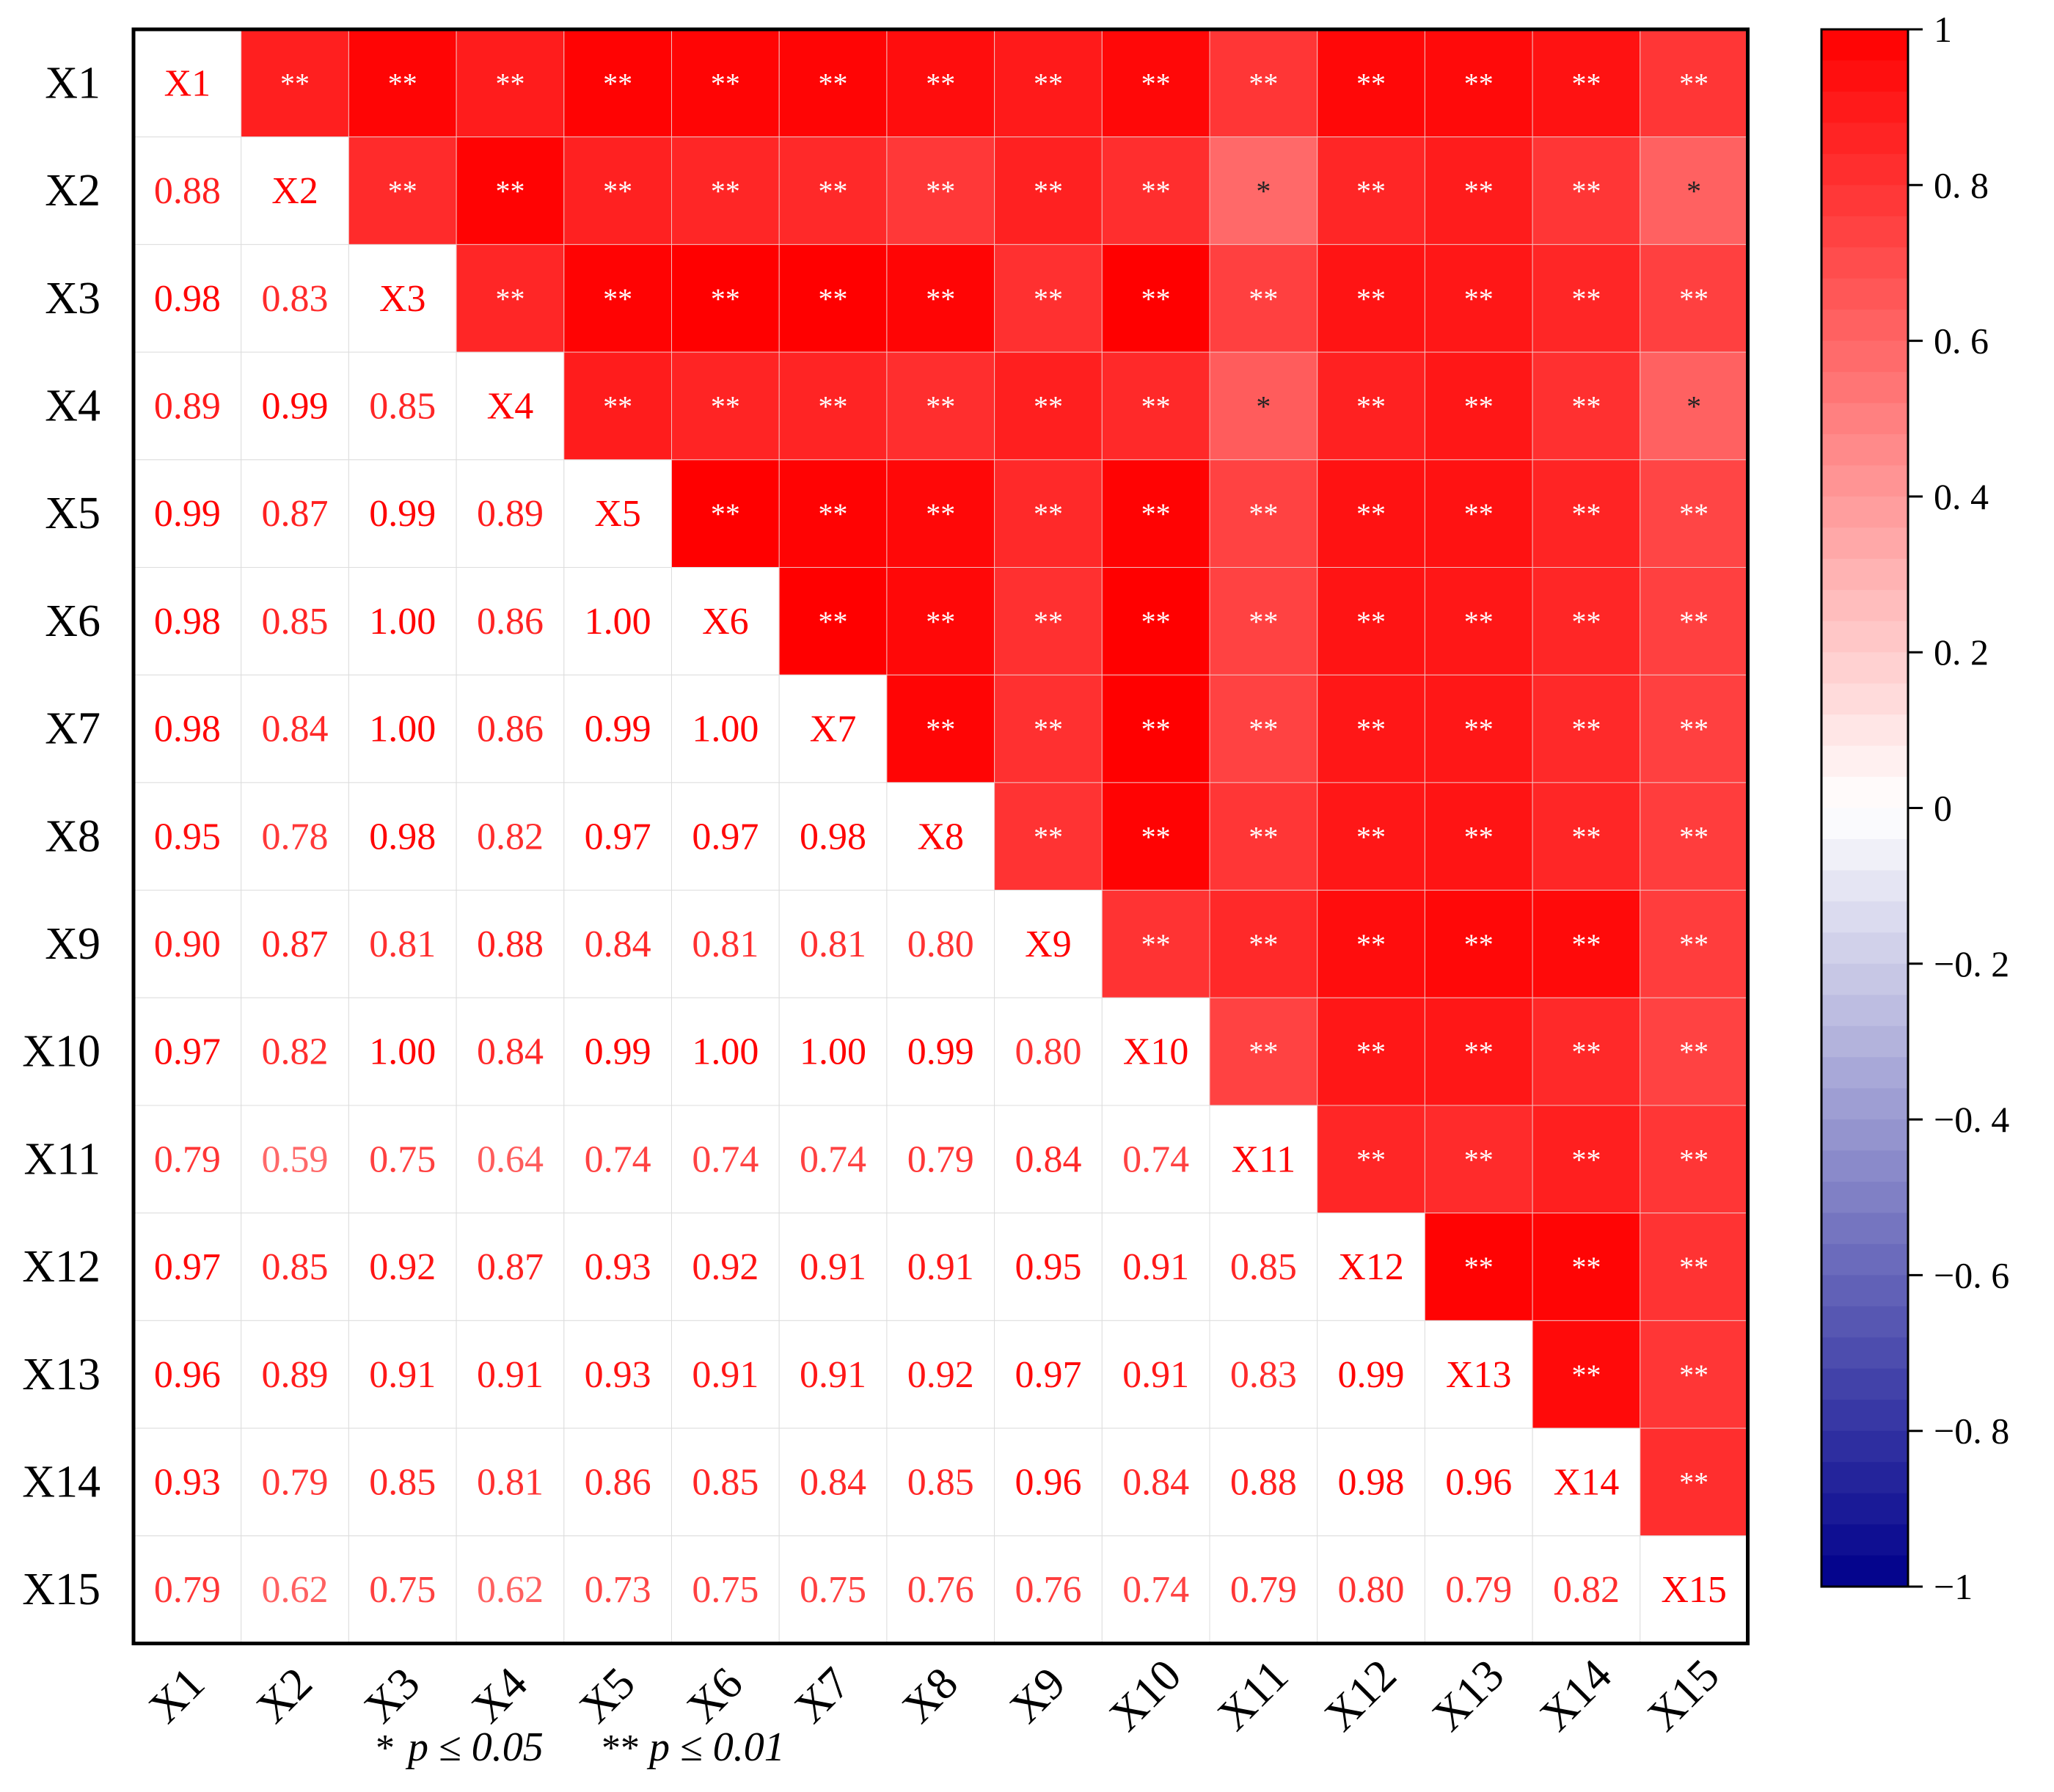  I want to click on x-tick-label-X1: X1, so click(176, 1695).